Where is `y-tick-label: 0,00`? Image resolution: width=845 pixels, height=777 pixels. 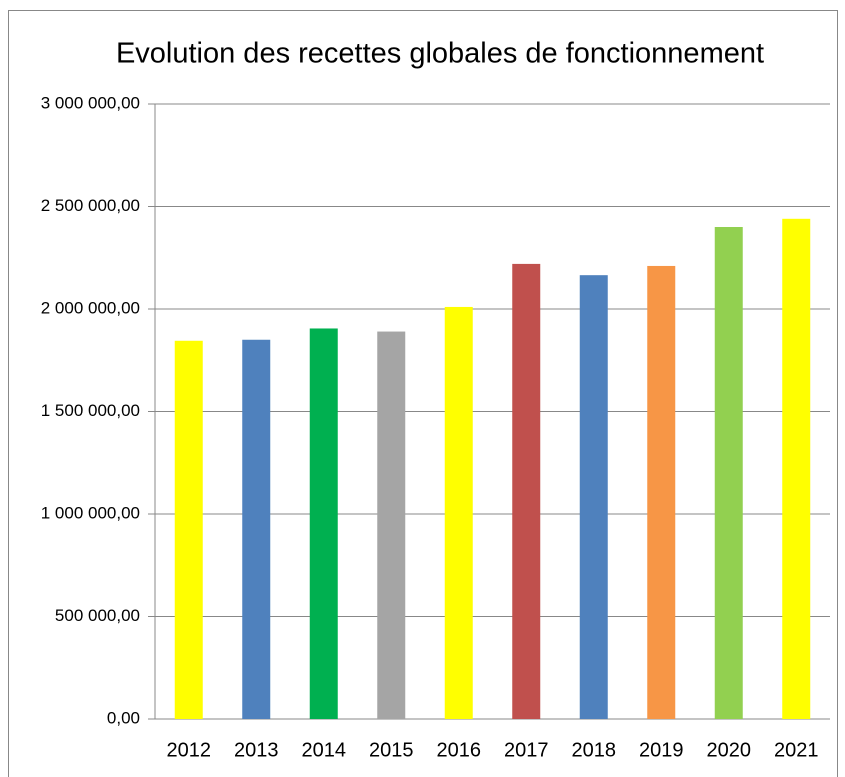
y-tick-label: 0,00 is located at coordinates (123, 717).